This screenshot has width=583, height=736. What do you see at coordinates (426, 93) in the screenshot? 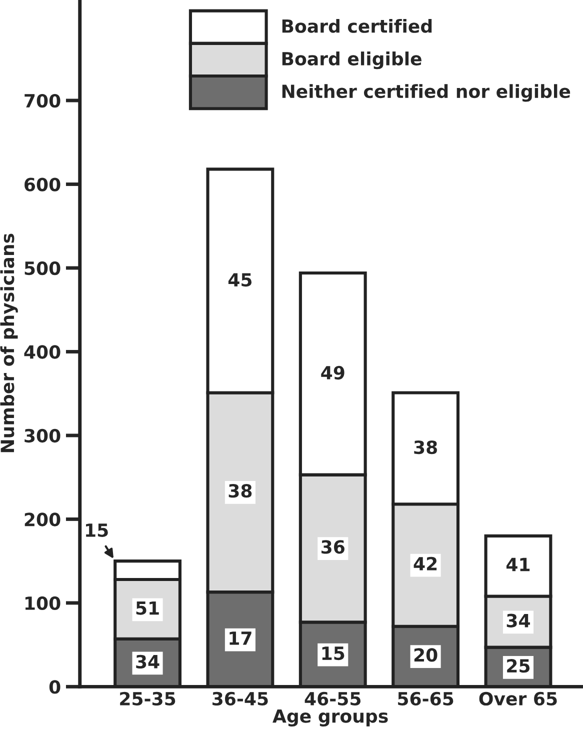
I see `legend-label: Neither certified nor eligible` at bounding box center [426, 93].